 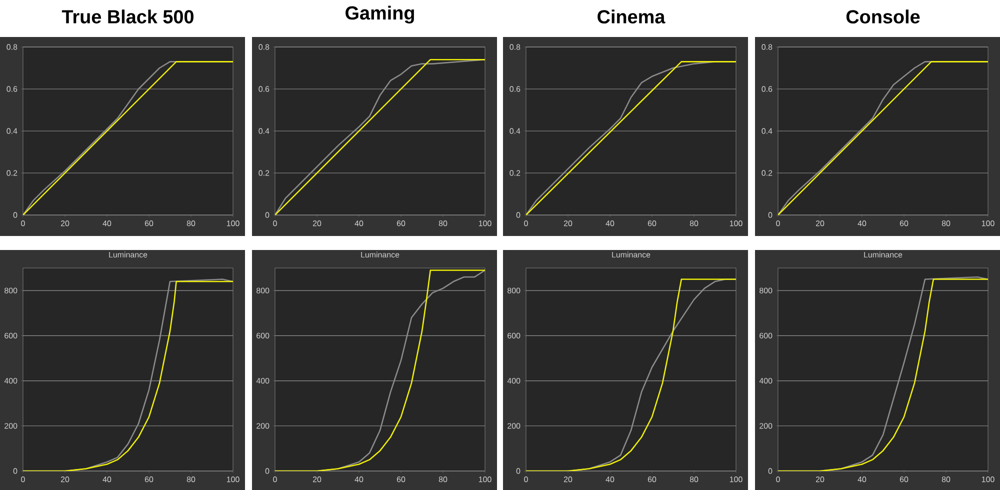 What do you see at coordinates (380, 15) in the screenshot?
I see `chart-title: Gaming` at bounding box center [380, 15].